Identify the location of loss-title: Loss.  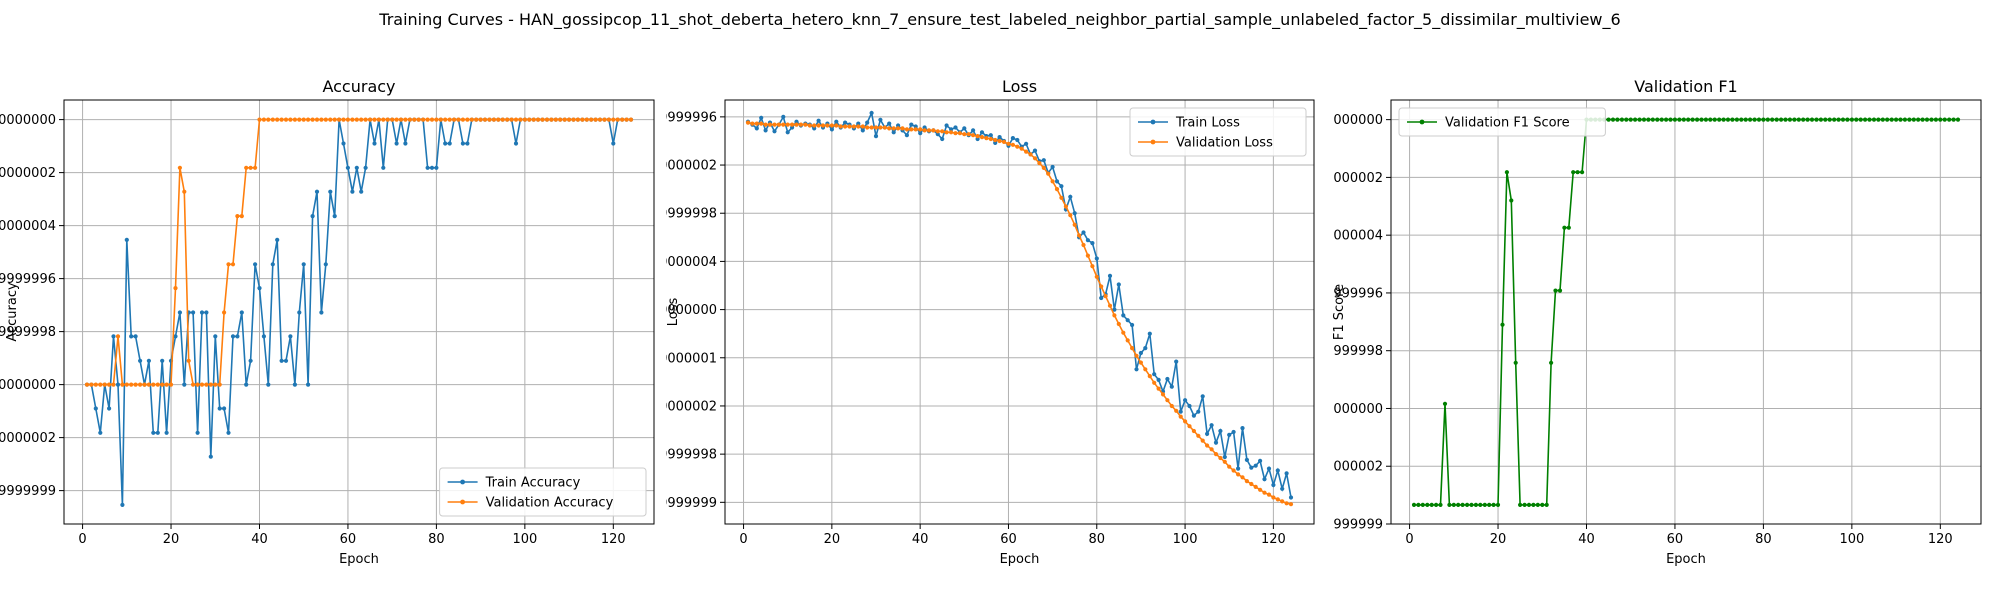
(1019, 86).